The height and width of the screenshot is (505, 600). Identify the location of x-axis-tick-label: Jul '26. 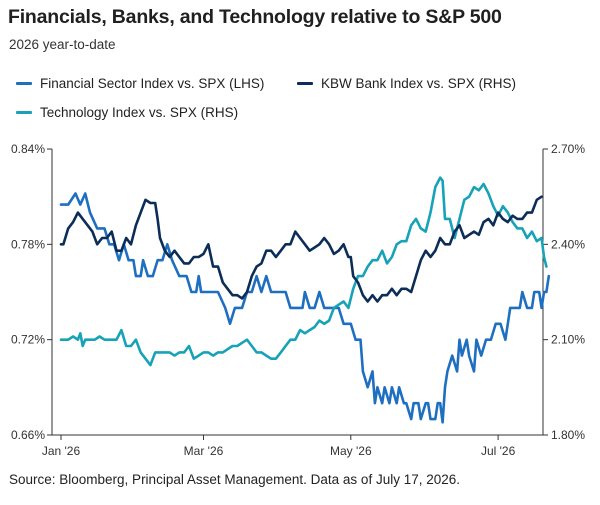
(498, 451).